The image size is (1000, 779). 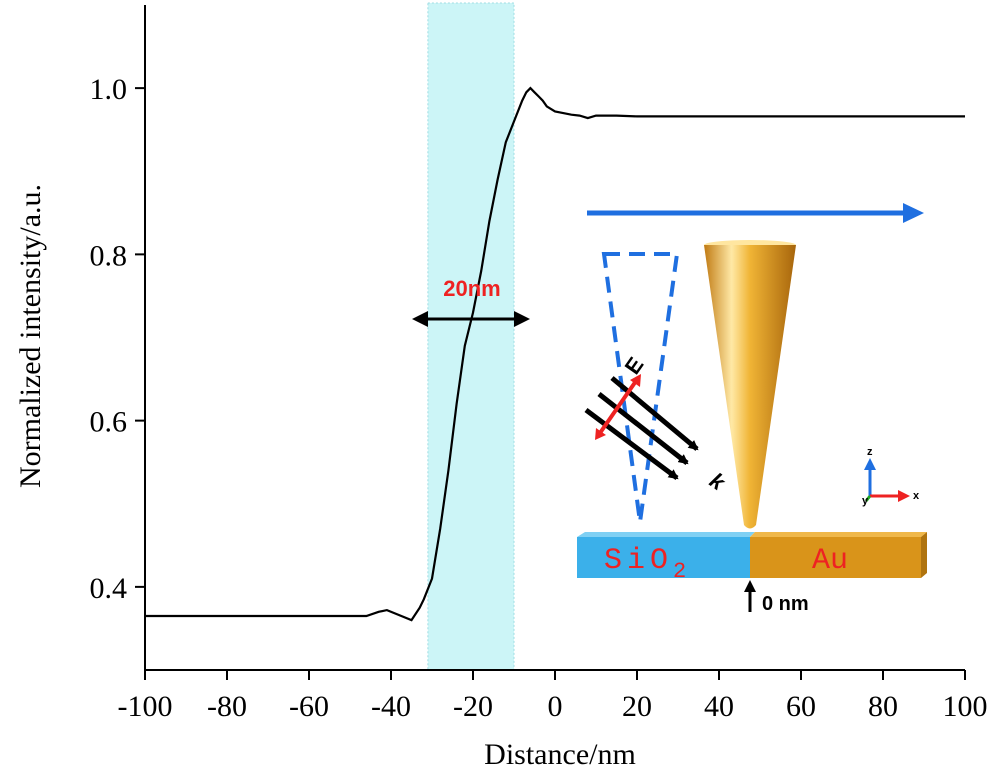 What do you see at coordinates (471, 336) in the screenshot?
I see `highlight-band` at bounding box center [471, 336].